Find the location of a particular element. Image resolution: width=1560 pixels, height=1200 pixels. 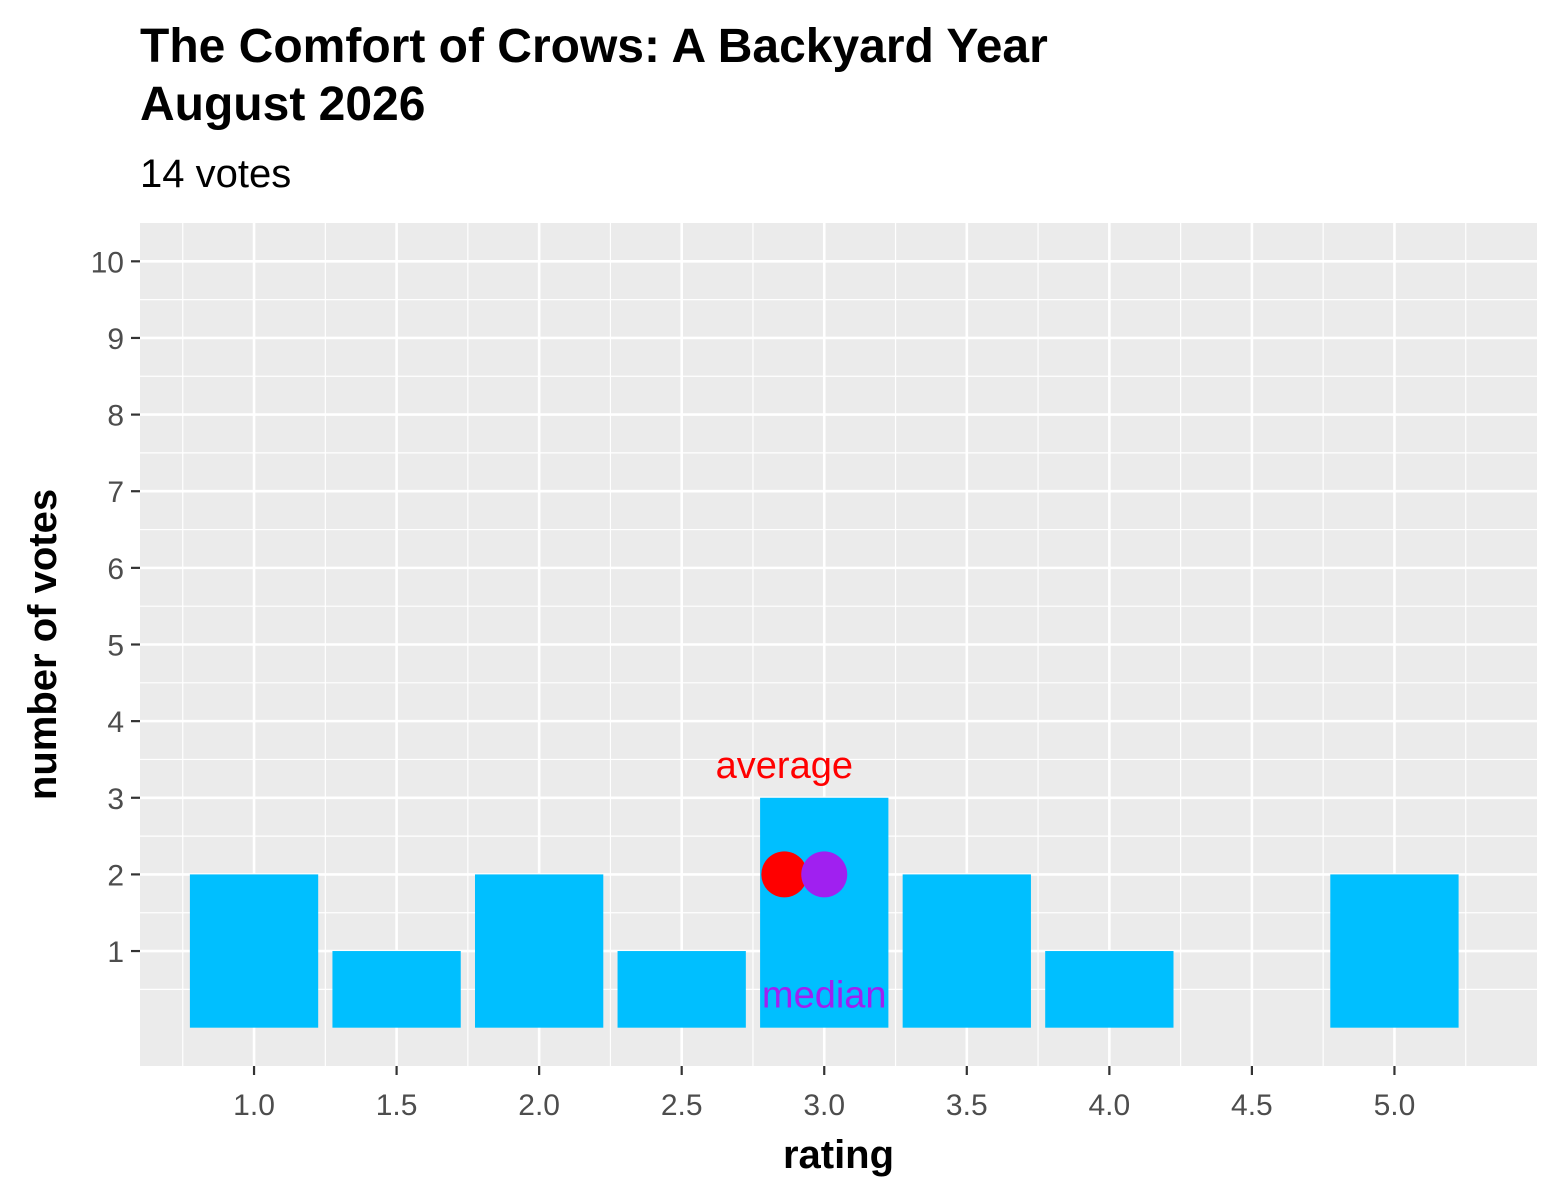

bar-4.0 is located at coordinates (1109, 989).